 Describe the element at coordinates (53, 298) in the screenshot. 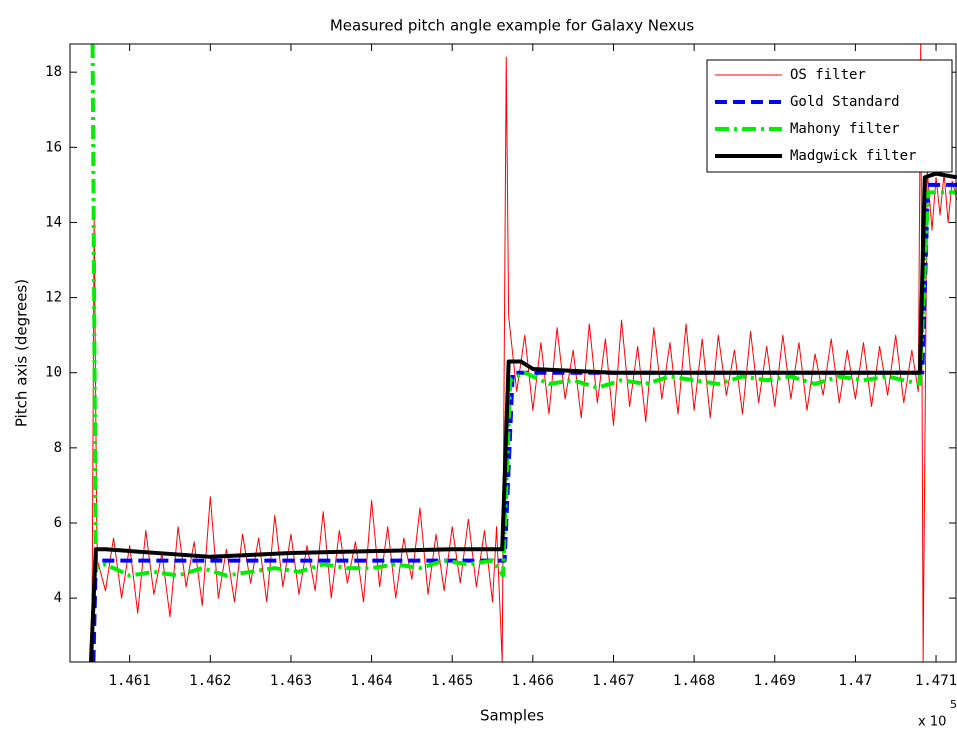

I see `y-tick-label: 12` at that location.